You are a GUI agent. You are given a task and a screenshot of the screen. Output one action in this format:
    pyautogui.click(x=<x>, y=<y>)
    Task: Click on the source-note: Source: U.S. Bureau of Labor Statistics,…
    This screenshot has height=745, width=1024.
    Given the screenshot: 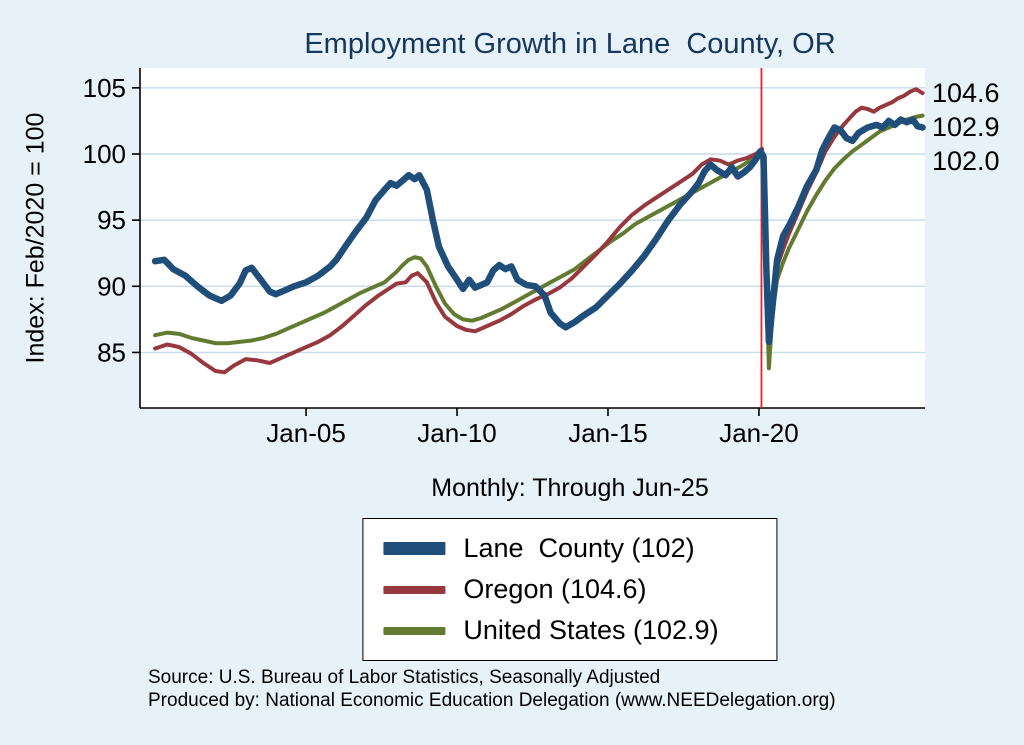 What is the action you would take?
    pyautogui.click(x=492, y=689)
    